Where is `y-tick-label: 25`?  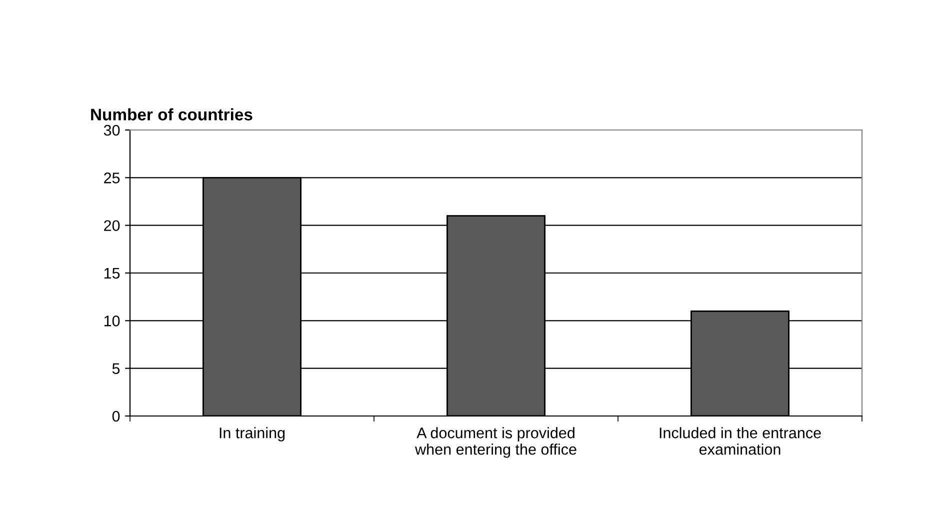
y-tick-label: 25 is located at coordinates (112, 178).